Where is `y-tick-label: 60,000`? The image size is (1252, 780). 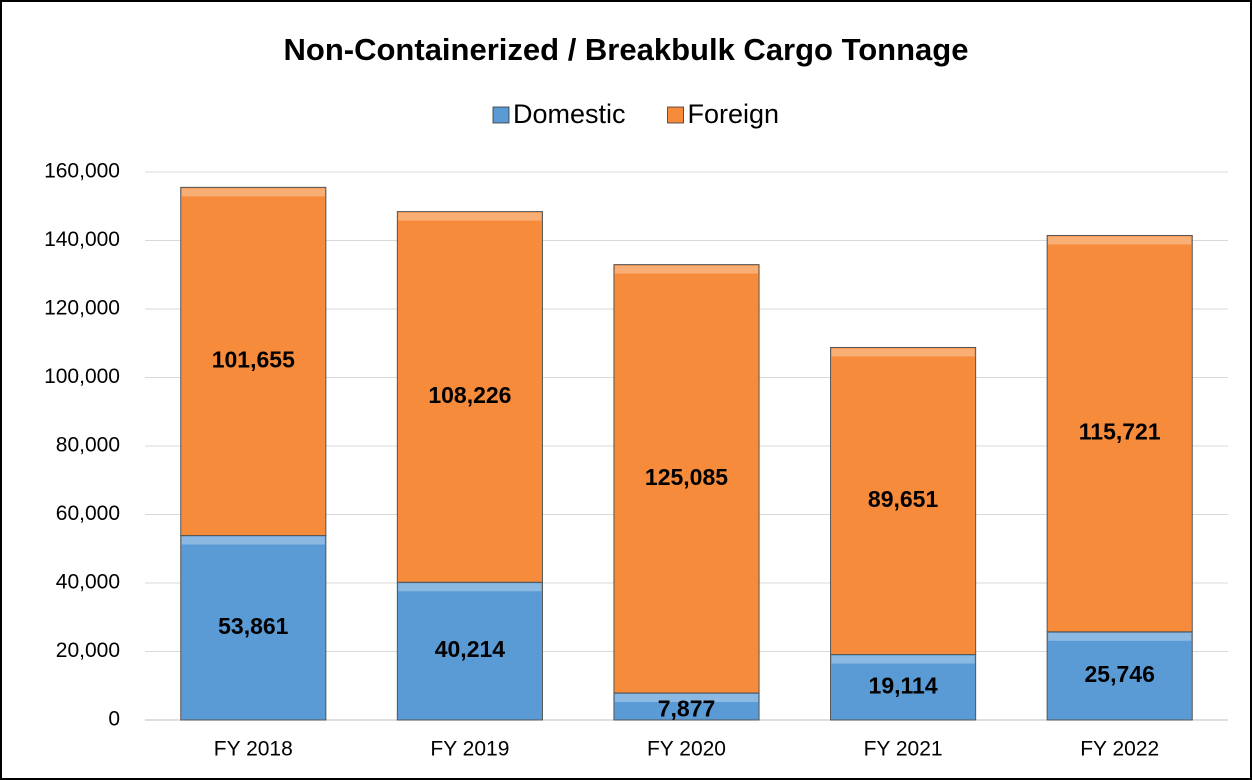
y-tick-label: 60,000 is located at coordinates (88, 513).